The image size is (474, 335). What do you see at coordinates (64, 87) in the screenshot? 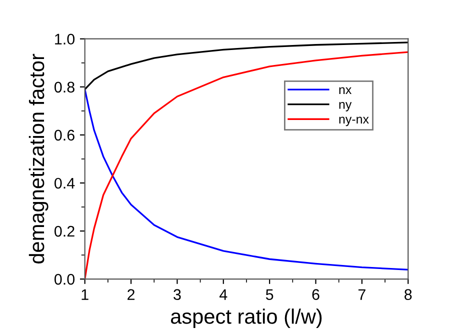
I see `y-tick-label: 0.8` at bounding box center [64, 87].